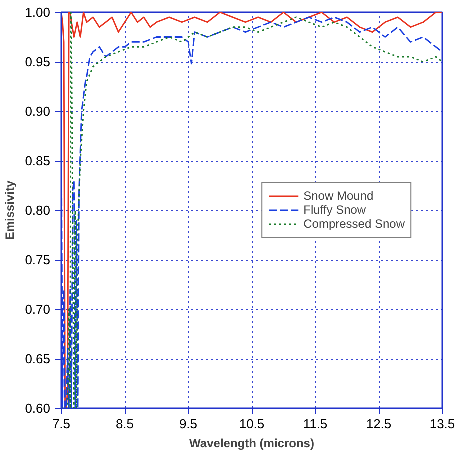 The height and width of the screenshot is (453, 458). Describe the element at coordinates (252, 424) in the screenshot. I see `x-tick-label: 10.5` at that location.